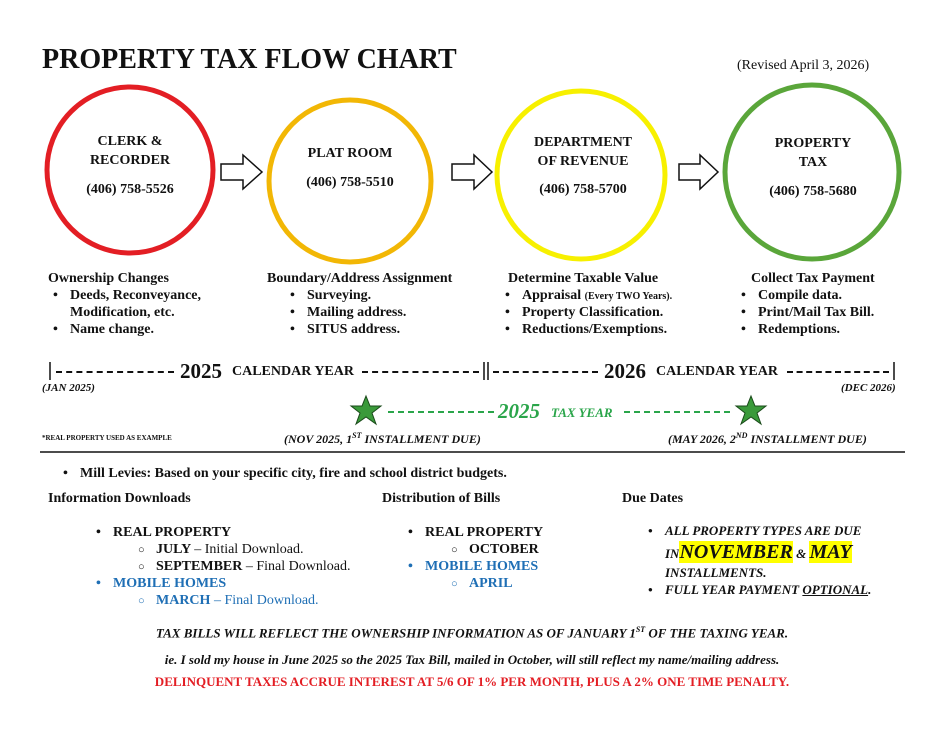  I want to click on step-item: Deeds, Reconveyance,, so click(127, 296).